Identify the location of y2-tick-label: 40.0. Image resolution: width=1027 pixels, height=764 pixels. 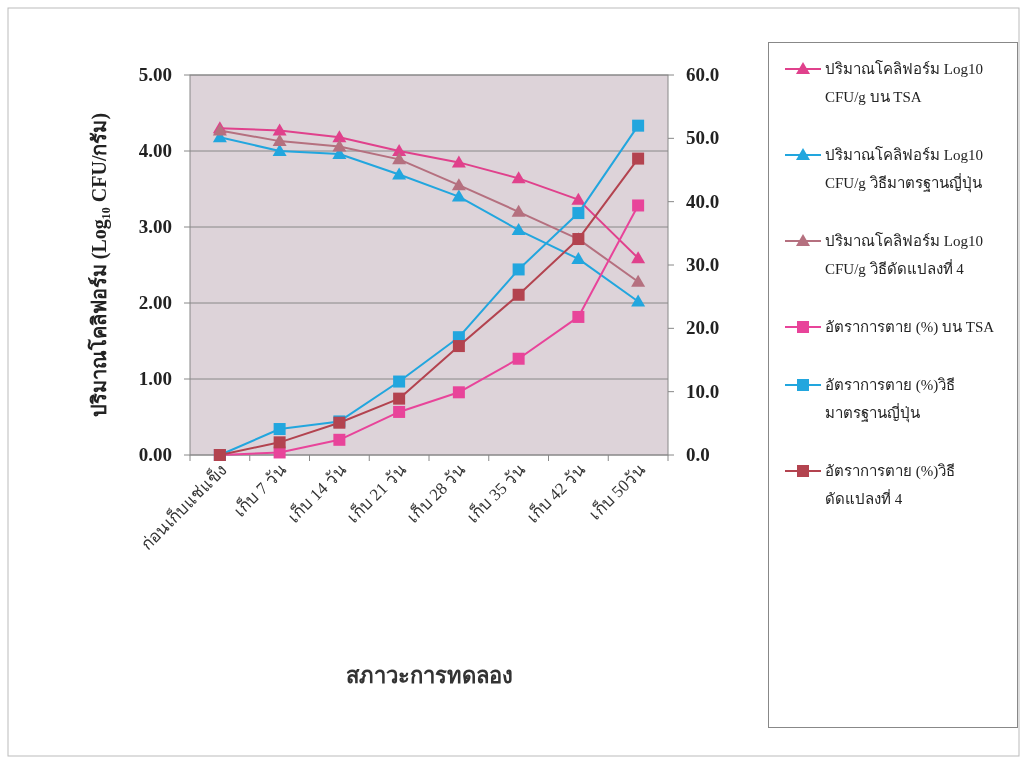
(703, 201).